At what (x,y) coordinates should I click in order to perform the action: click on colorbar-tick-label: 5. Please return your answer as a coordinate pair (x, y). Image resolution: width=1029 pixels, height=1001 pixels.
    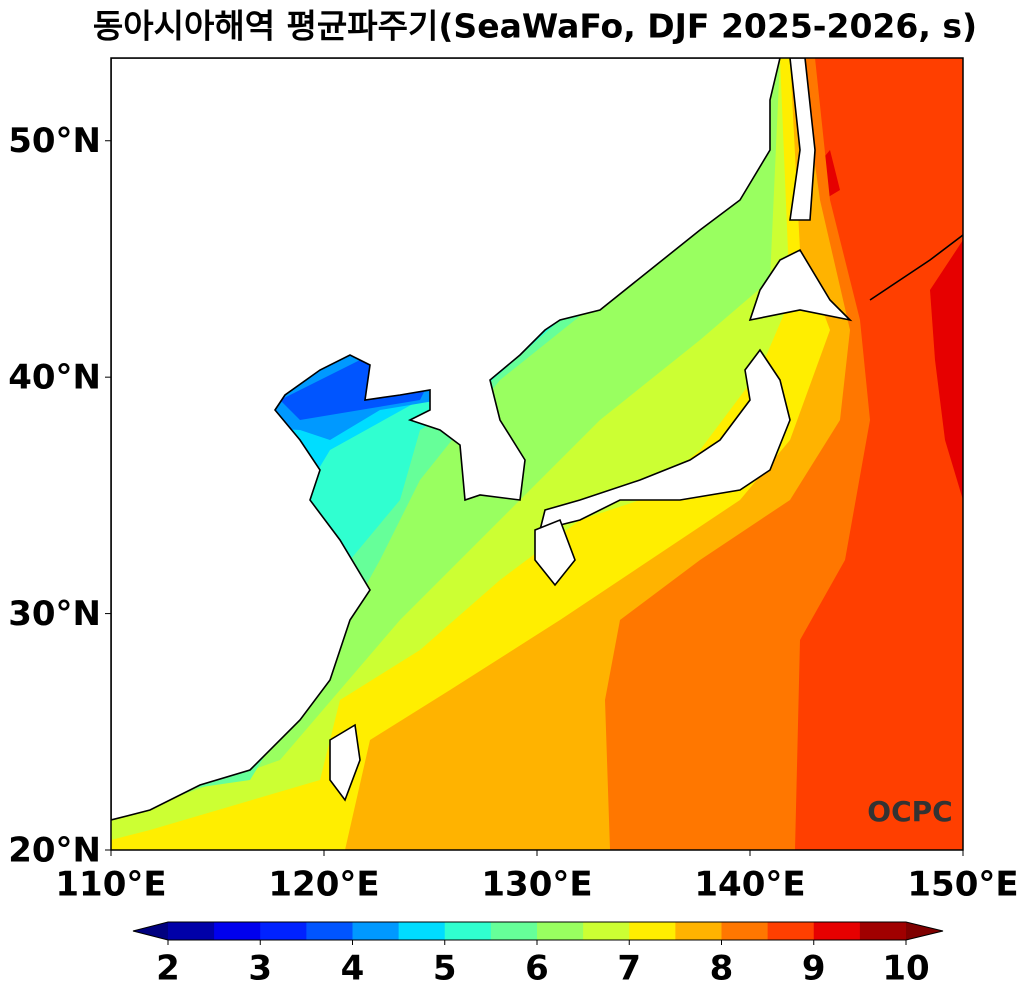
    Looking at the image, I should click on (445, 969).